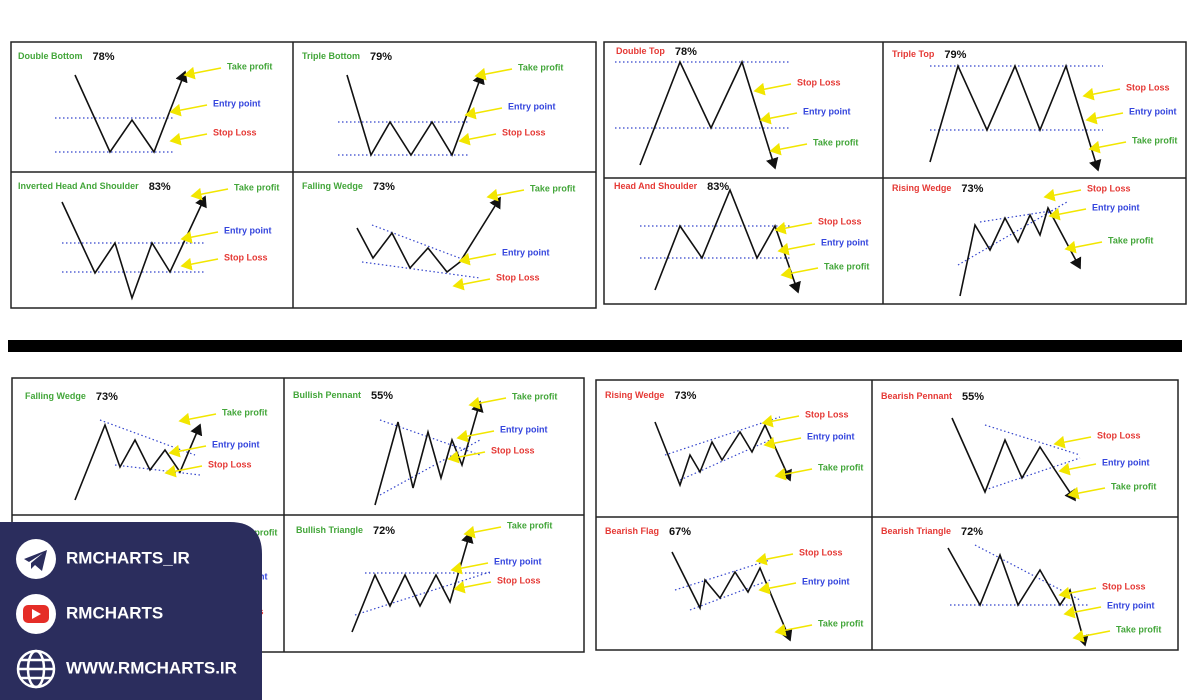 This screenshot has height=700, width=1200. I want to click on social-overlay: RMCHARTS_IR RMCHARTS WWW.RMCHARTS.IR, so click(131, 611).